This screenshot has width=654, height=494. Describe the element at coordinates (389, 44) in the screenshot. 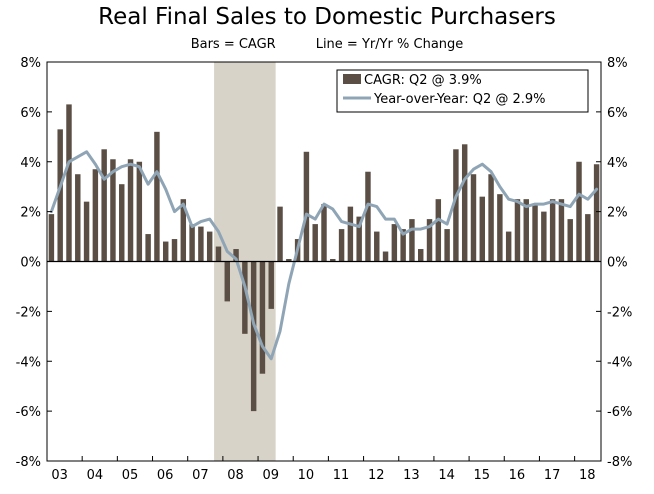

I see `subtitle-line: Line = Yr/Yr % Change` at that location.